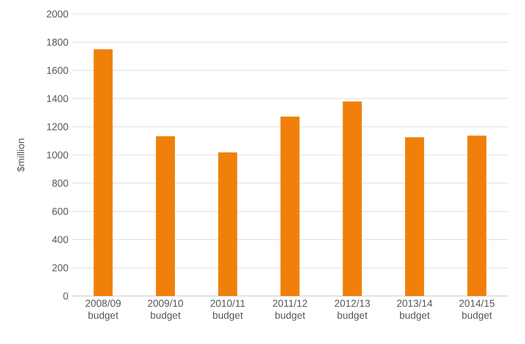 The height and width of the screenshot is (344, 525). What do you see at coordinates (60, 240) in the screenshot?
I see `y-tick-label: 400` at bounding box center [60, 240].